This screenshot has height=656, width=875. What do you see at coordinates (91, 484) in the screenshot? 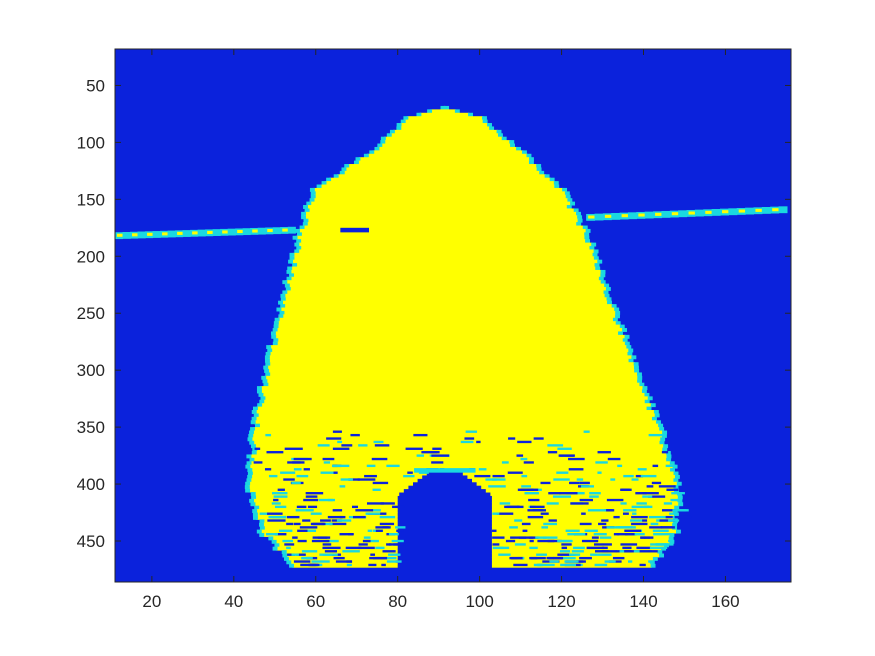
I see `y-tick-label: 400` at bounding box center [91, 484].